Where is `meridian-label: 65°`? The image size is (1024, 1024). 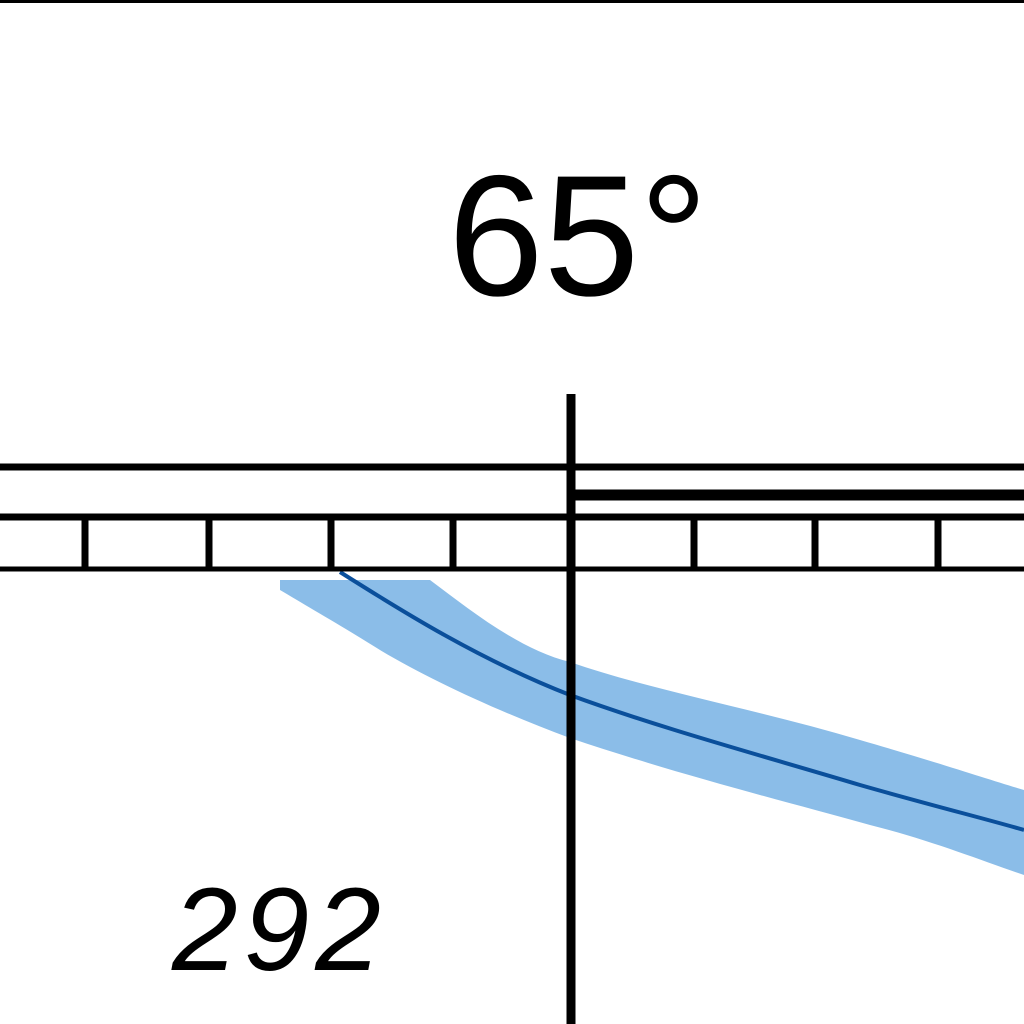 meridian-label: 65° is located at coordinates (578, 236).